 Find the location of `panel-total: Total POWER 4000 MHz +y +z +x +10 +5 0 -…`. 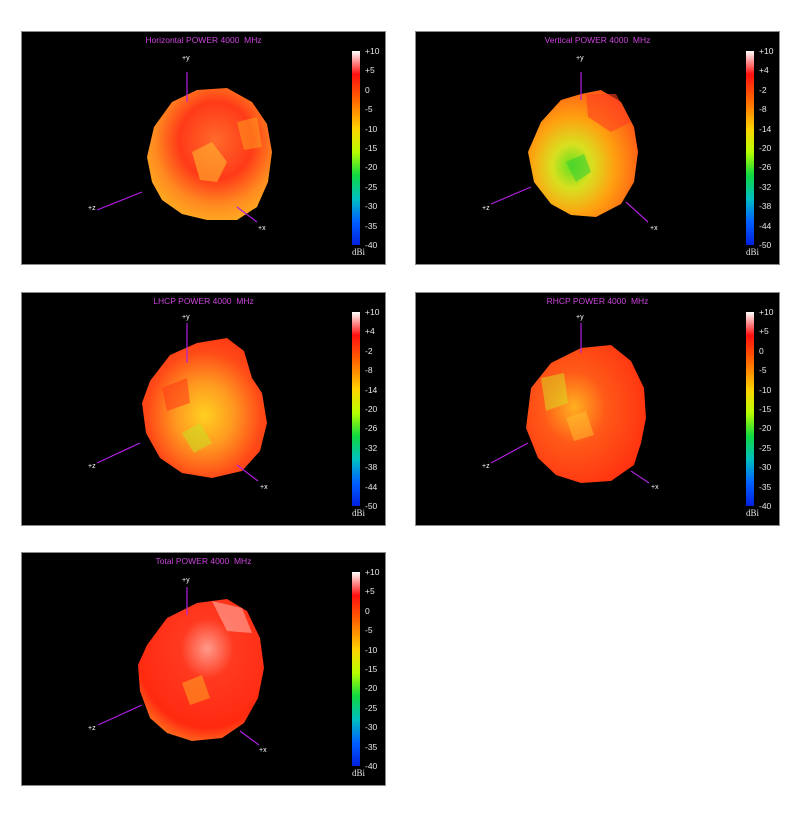

panel-total: Total POWER 4000 MHz +y +z +x +10 +5 0 -… is located at coordinates (203, 669).